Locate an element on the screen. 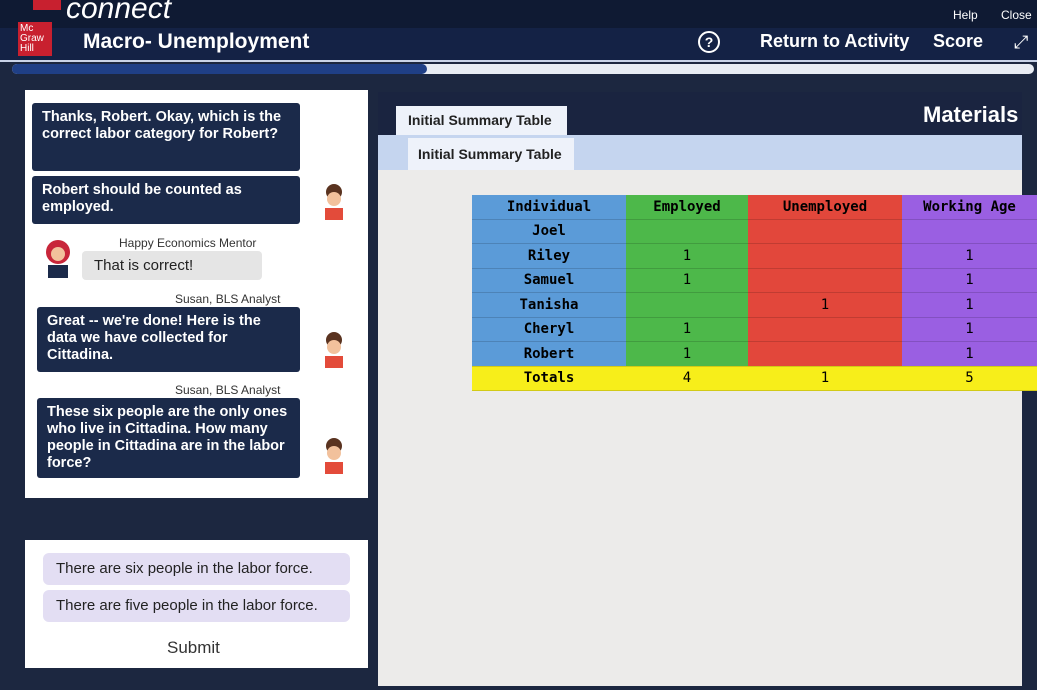  column-header: Unemployed is located at coordinates (825, 207).